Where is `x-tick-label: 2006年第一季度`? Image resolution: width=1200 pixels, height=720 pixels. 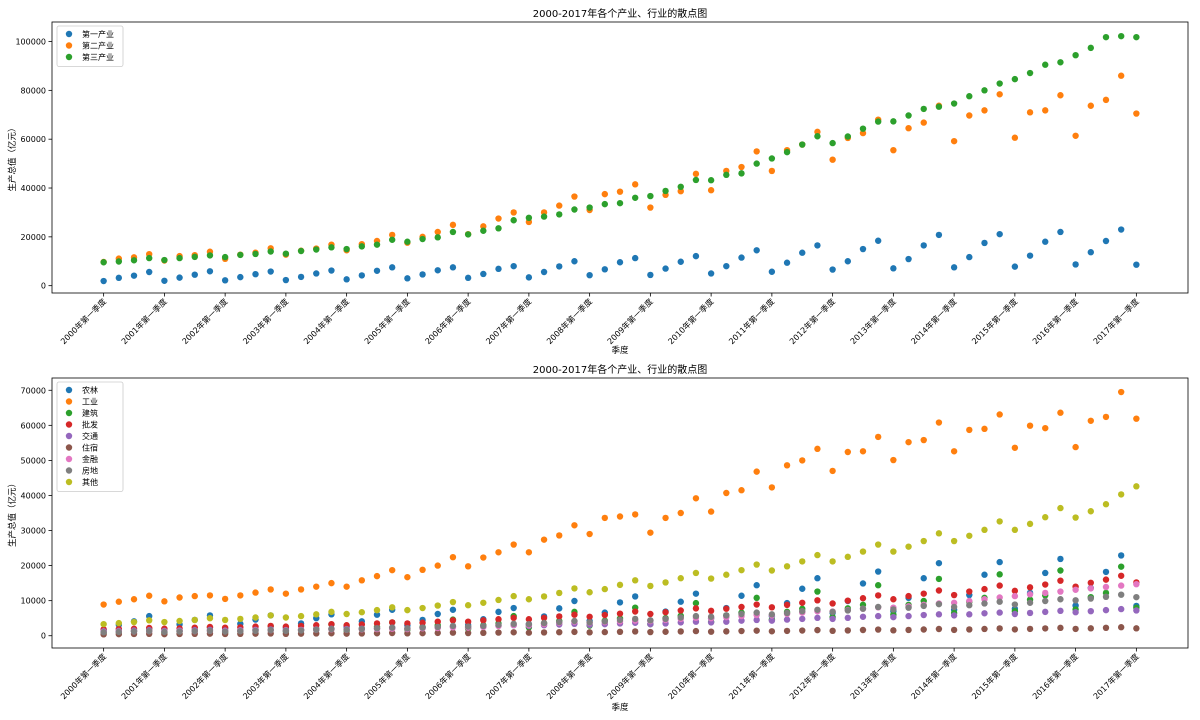 x-tick-label: 2006年第一季度 is located at coordinates (448, 321).